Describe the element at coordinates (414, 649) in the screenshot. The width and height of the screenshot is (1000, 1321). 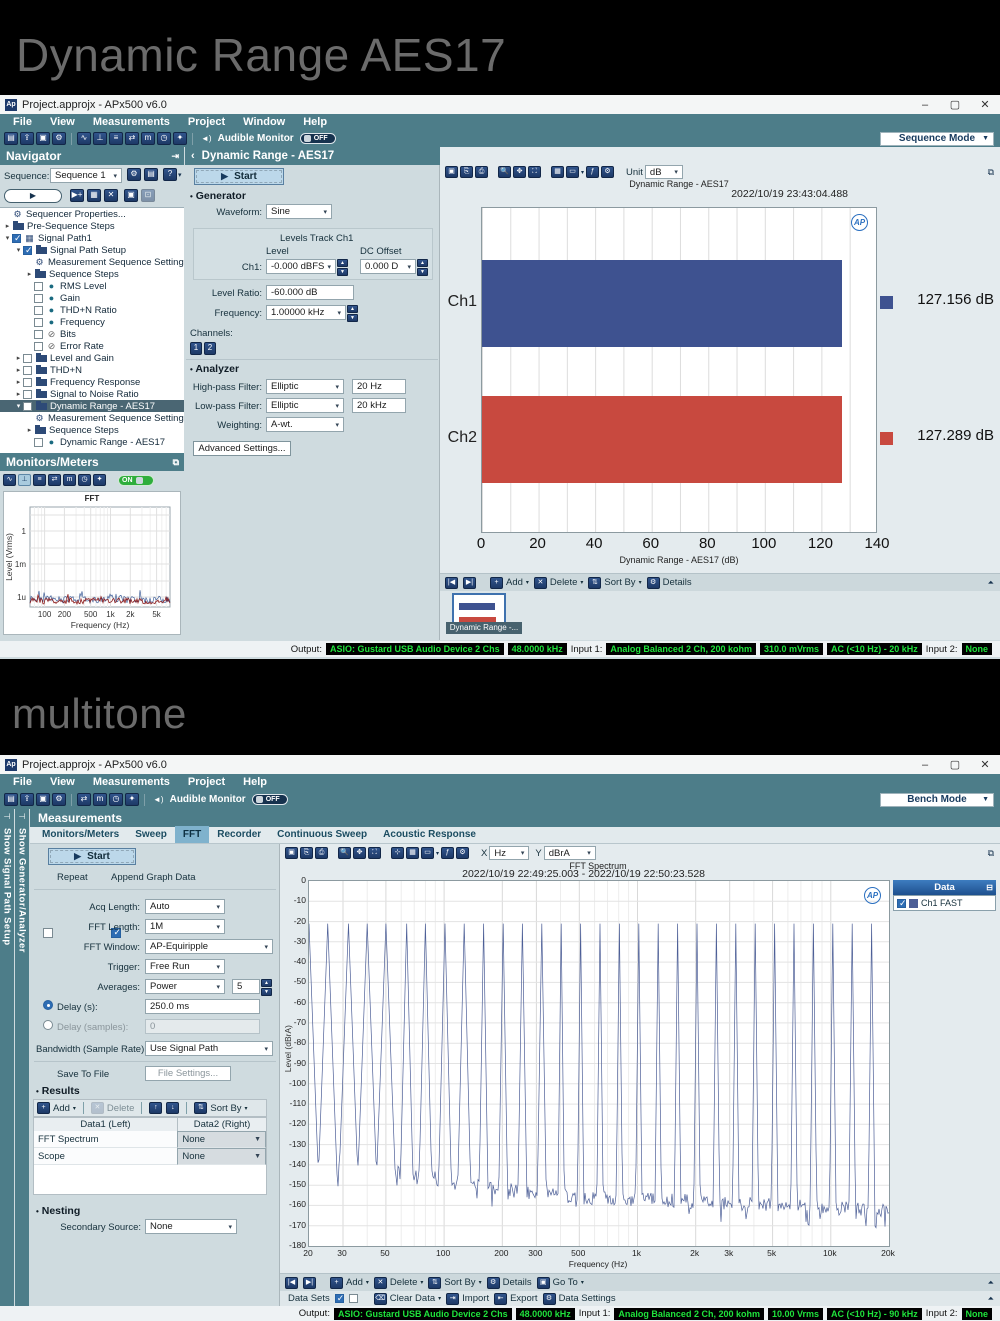
I see `output-device-chip: ASIO: Gustard USB Audio Device 2 Chs` at that location.